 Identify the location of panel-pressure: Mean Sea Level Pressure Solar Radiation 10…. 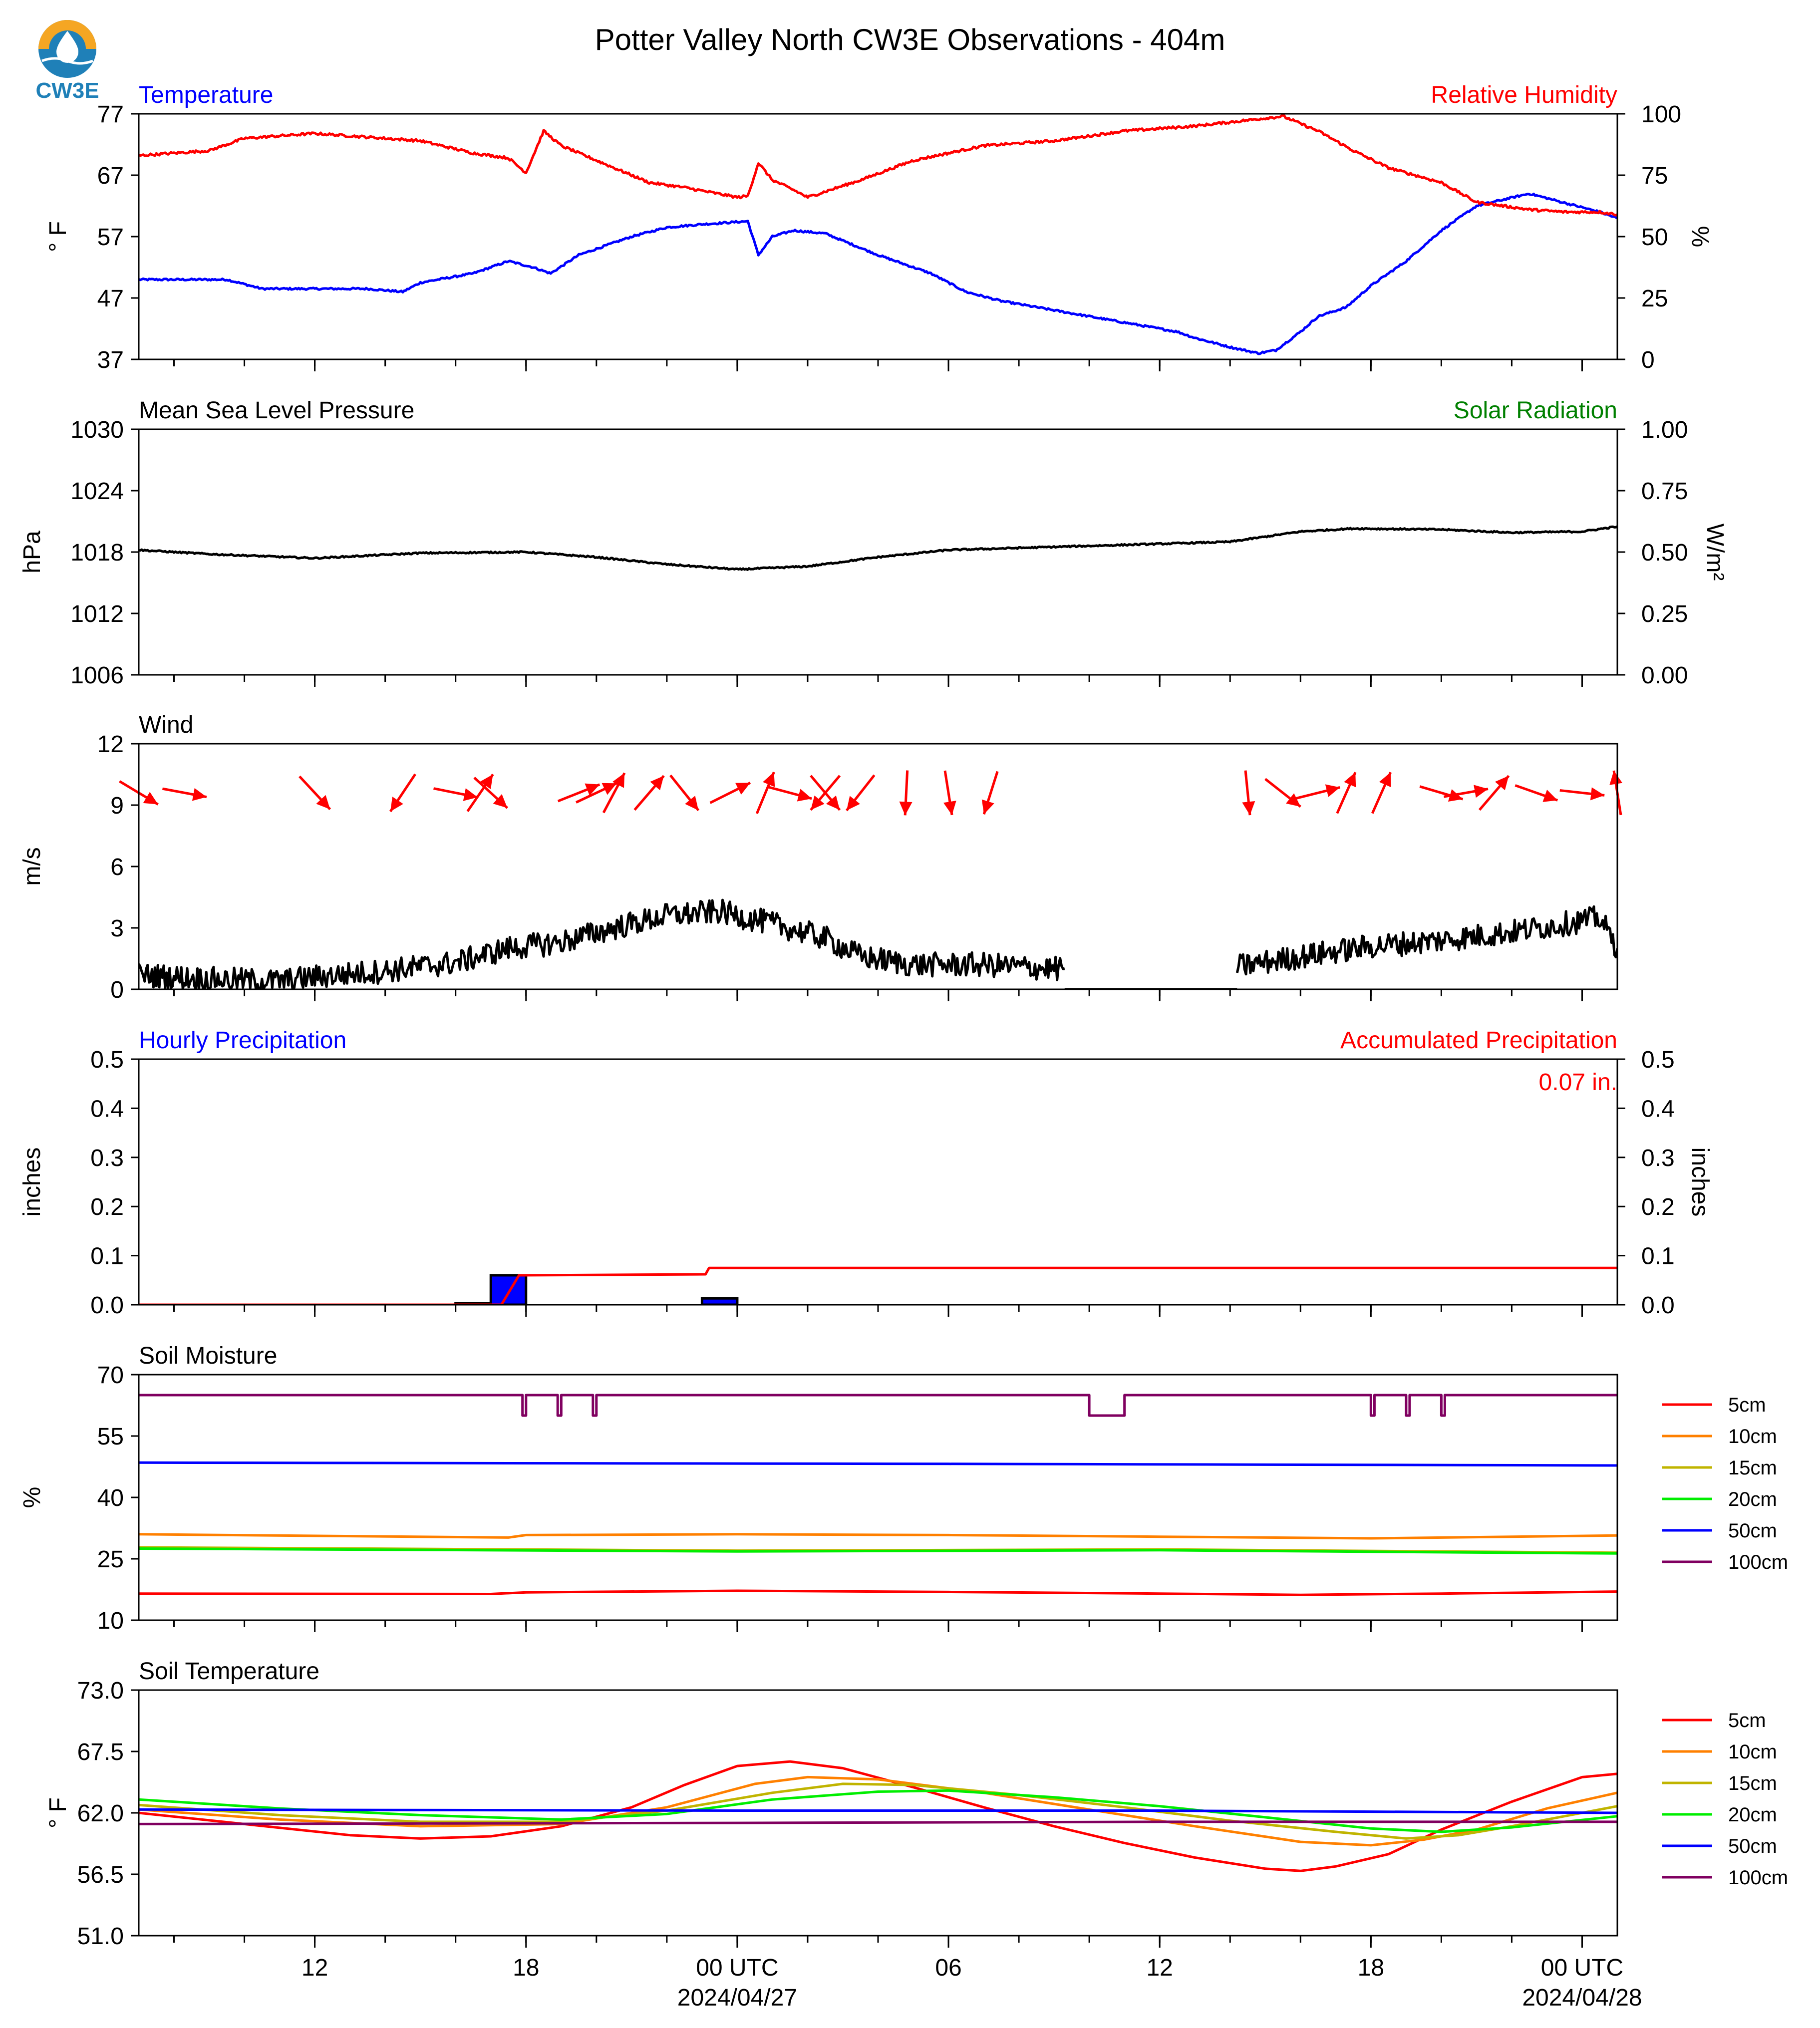
(873, 543).